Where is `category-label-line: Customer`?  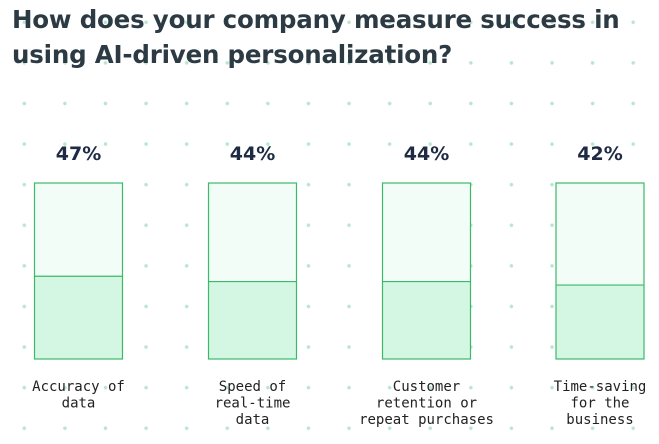 category-label-line: Customer is located at coordinates (426, 387).